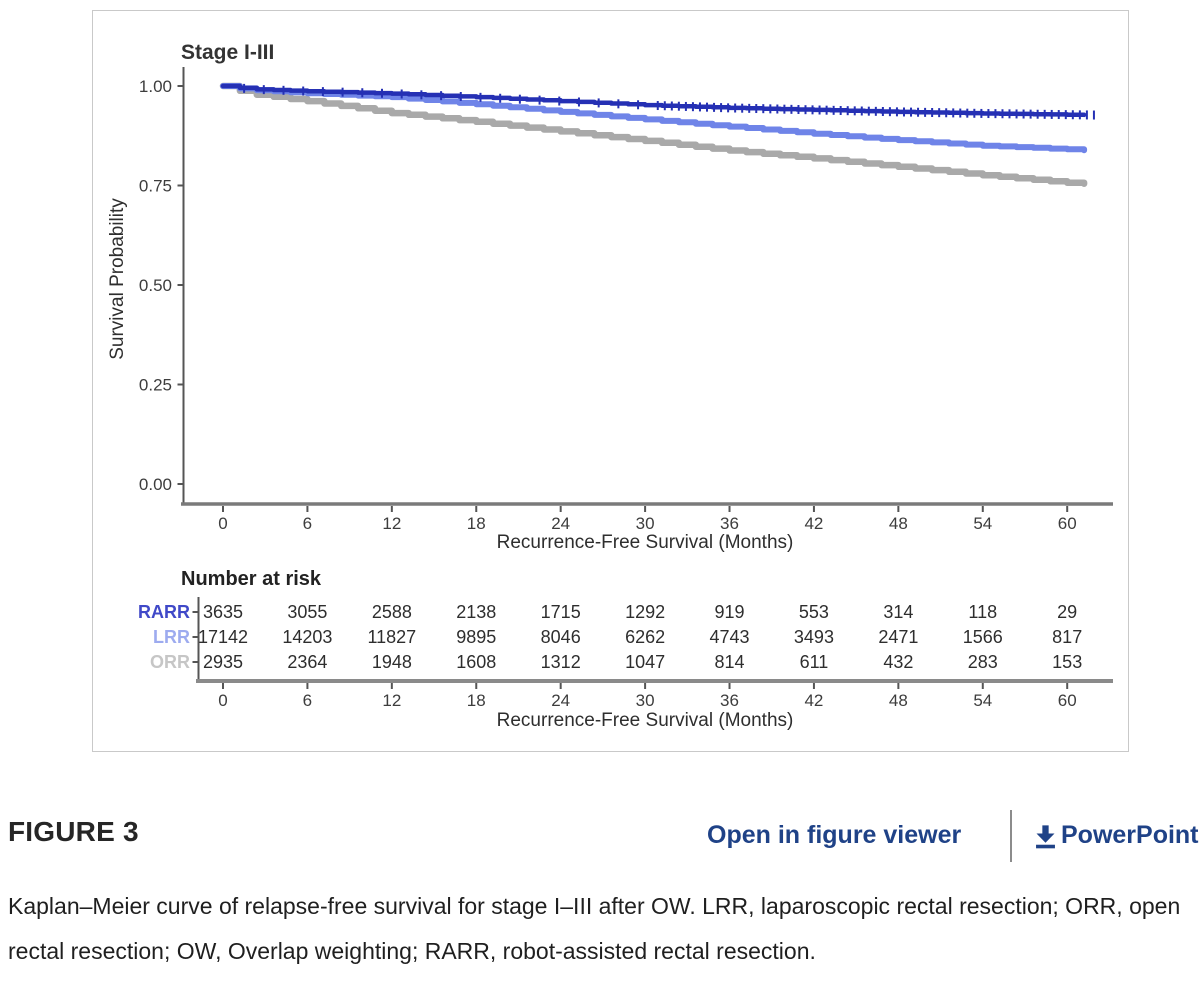 This screenshot has height=982, width=1200. What do you see at coordinates (1067, 637) in the screenshot?
I see `svg-text: 817` at bounding box center [1067, 637].